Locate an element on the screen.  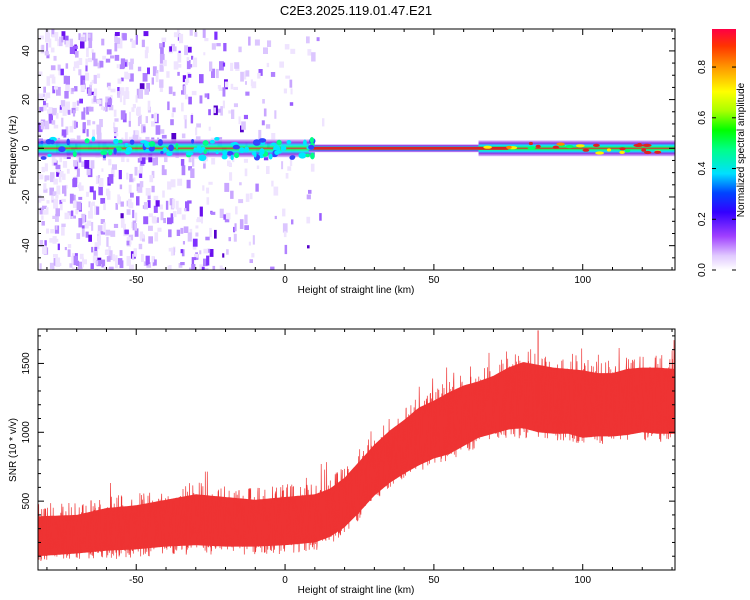
x-tick-label: 0 is located at coordinates (285, 580).